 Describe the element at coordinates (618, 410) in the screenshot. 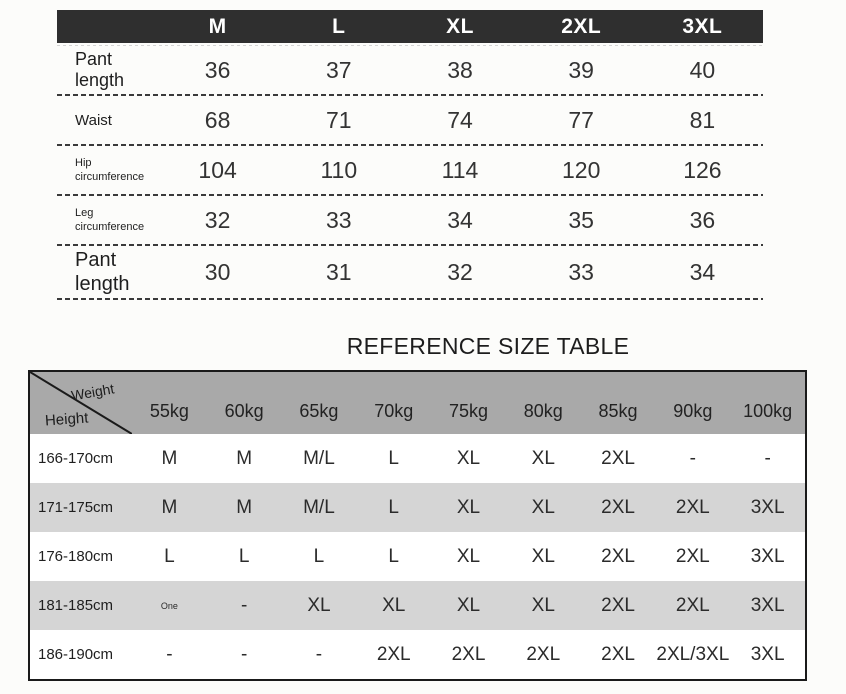

I see `weight-column-header: 85kg` at that location.